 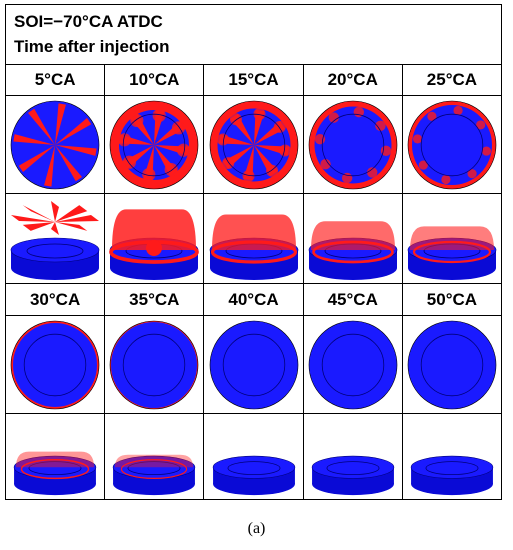 I want to click on label-cell: 35°CA, so click(x=155, y=299).